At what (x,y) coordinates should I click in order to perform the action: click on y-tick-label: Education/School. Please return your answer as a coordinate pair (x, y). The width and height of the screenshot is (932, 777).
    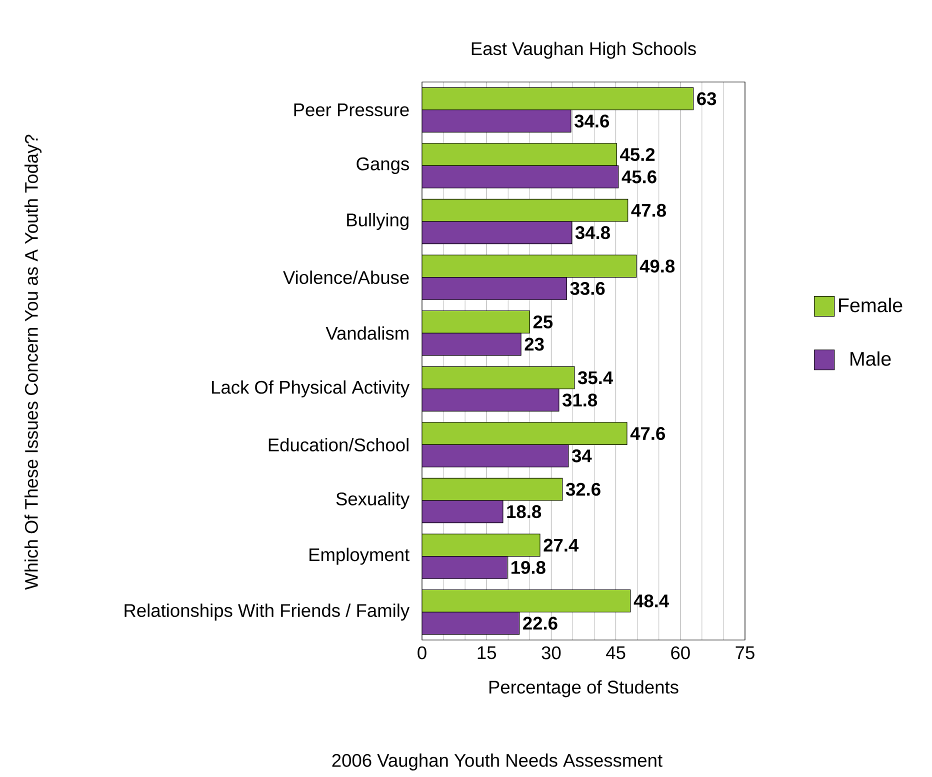
    Looking at the image, I should click on (338, 445).